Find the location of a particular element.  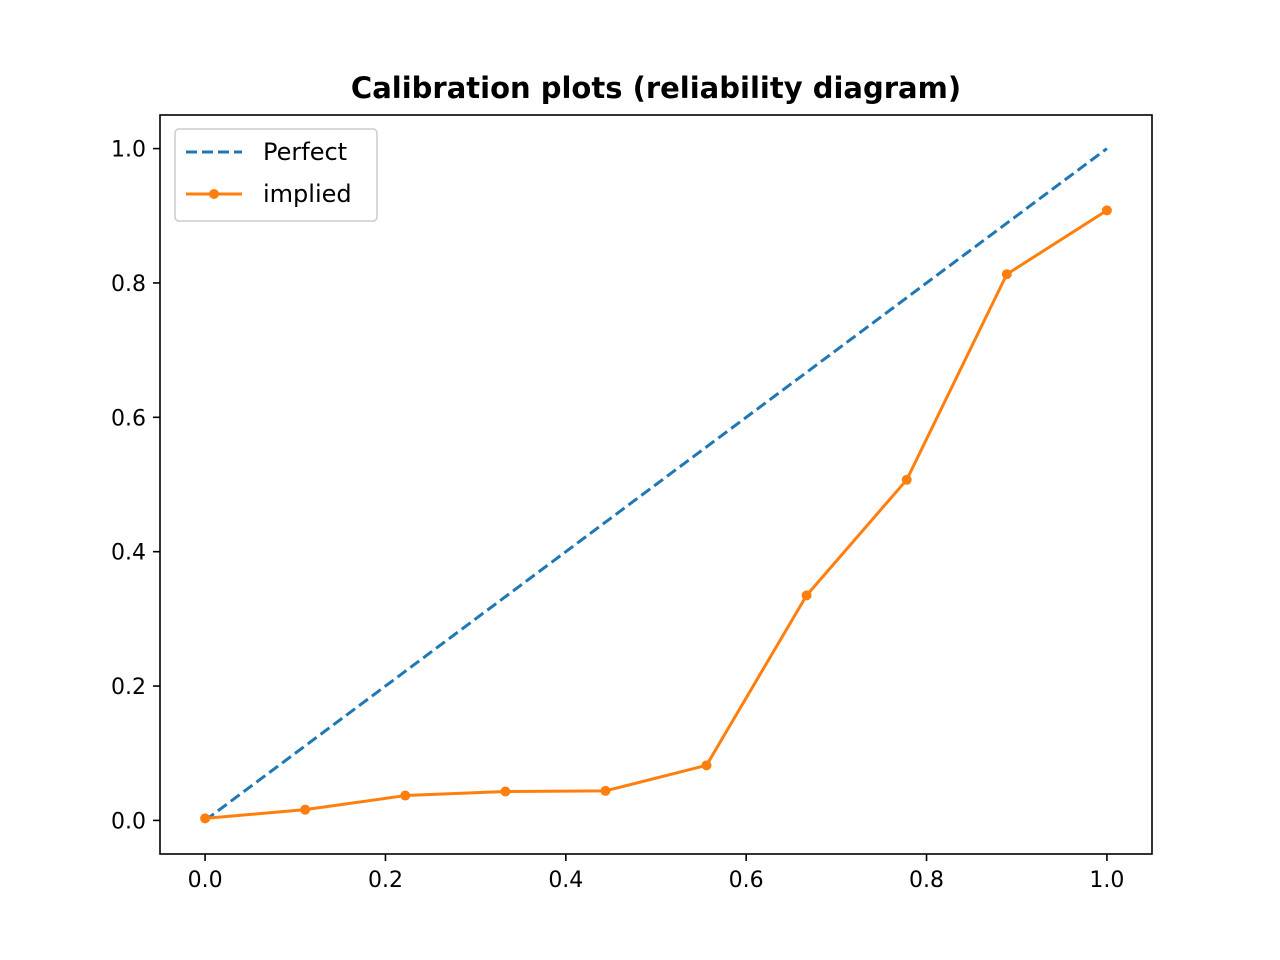

y-tick-label: 0.4 is located at coordinates (128, 553).